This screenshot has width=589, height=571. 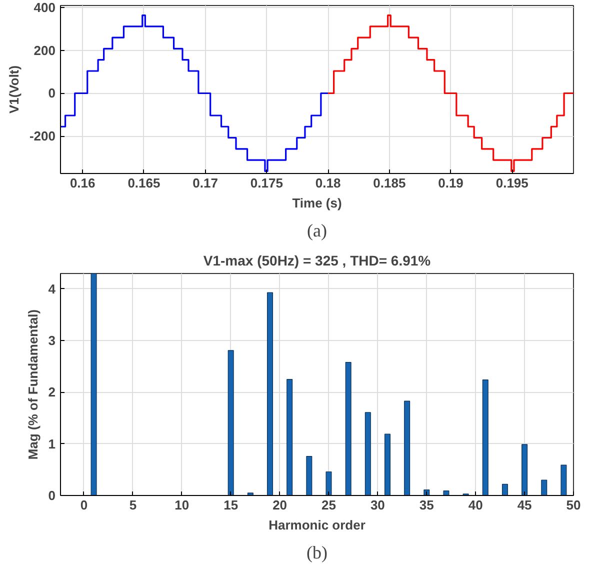 I want to click on y-axis-title: Mag (% of Fundamental), so click(x=32, y=384).